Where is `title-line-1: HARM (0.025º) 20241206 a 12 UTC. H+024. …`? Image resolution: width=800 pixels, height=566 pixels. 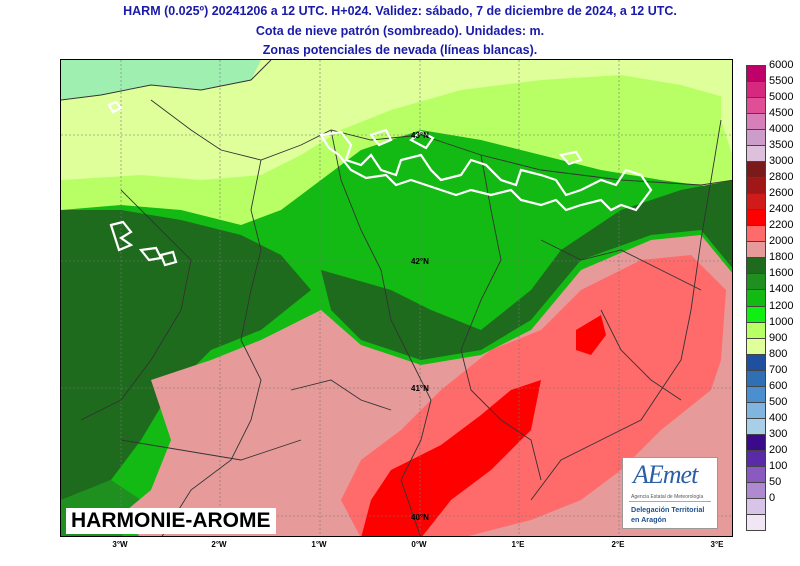
title-line-1: HARM (0.025º) 20241206 a 12 UTC. H+024. … is located at coordinates (400, 11).